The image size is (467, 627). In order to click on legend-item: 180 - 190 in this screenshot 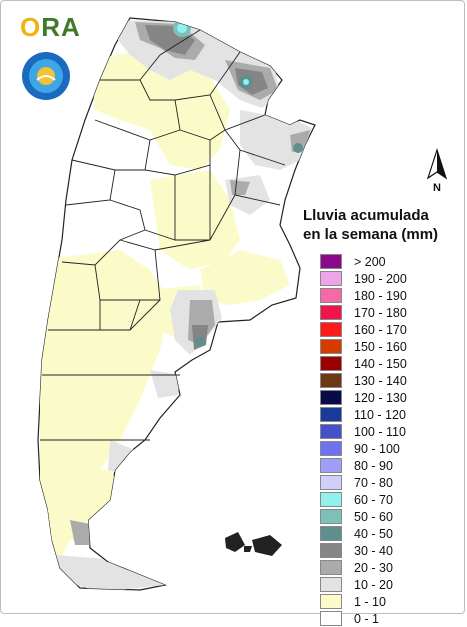, I will do `click(363, 295)`.